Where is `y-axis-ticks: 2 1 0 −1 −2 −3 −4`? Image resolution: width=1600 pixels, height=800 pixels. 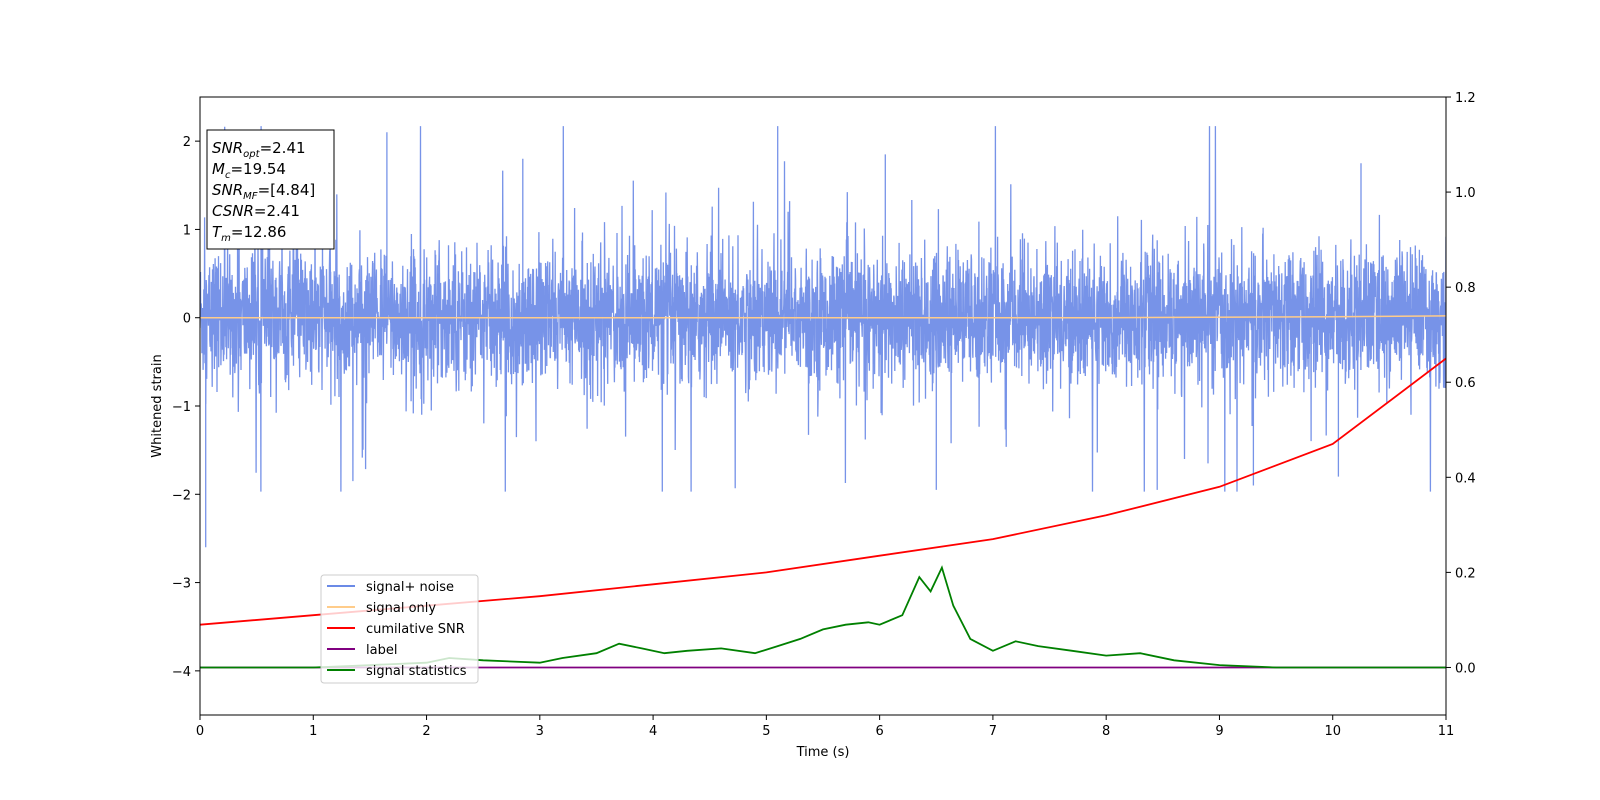 y-axis-ticks: 2 1 0 −1 −2 −3 −4 is located at coordinates (186, 407).